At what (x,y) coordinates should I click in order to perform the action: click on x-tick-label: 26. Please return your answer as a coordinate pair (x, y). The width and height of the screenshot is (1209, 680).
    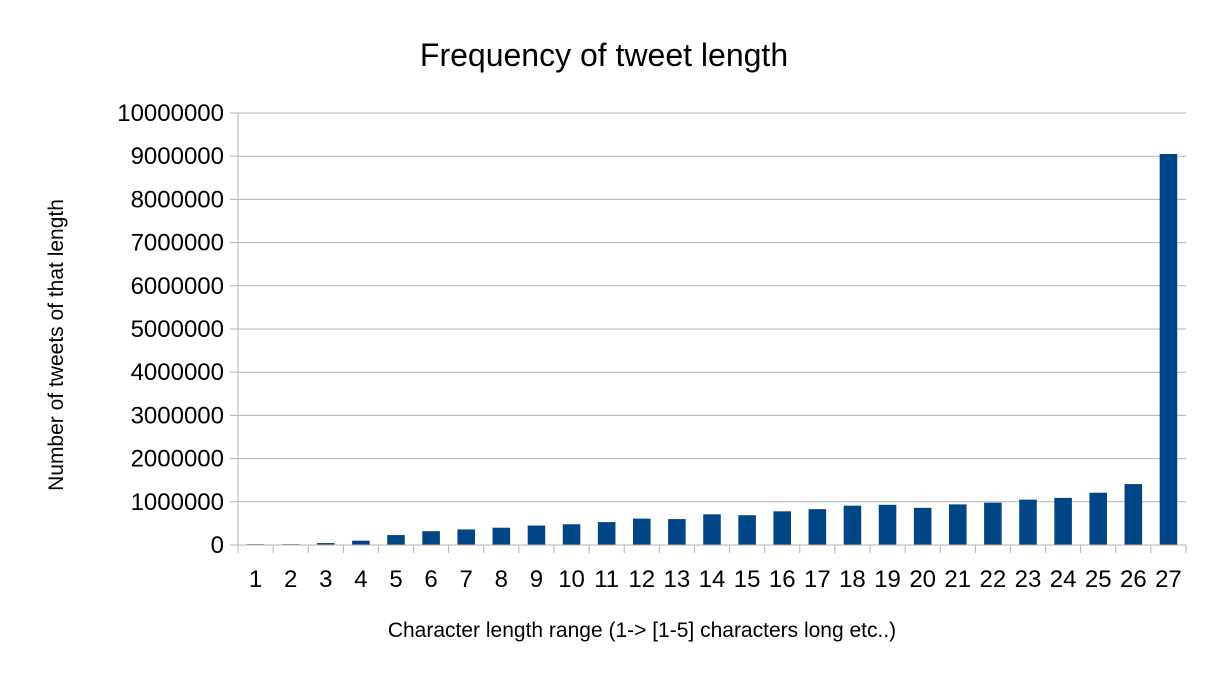
    Looking at the image, I should click on (1133, 579).